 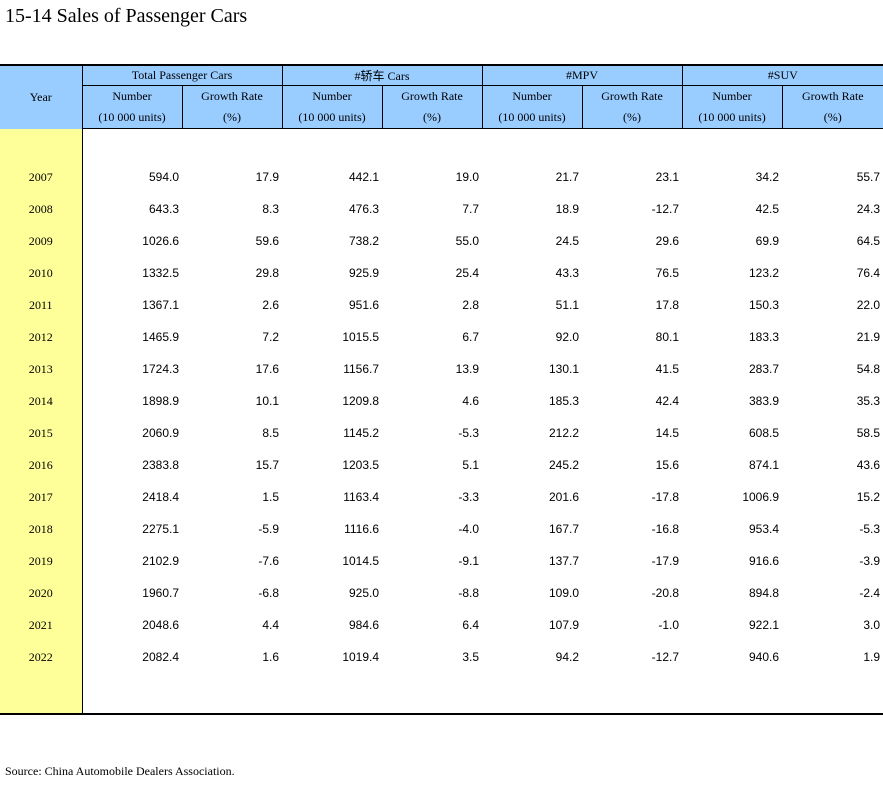 I want to click on growth-rate-cell: -12.7, so click(x=665, y=209).